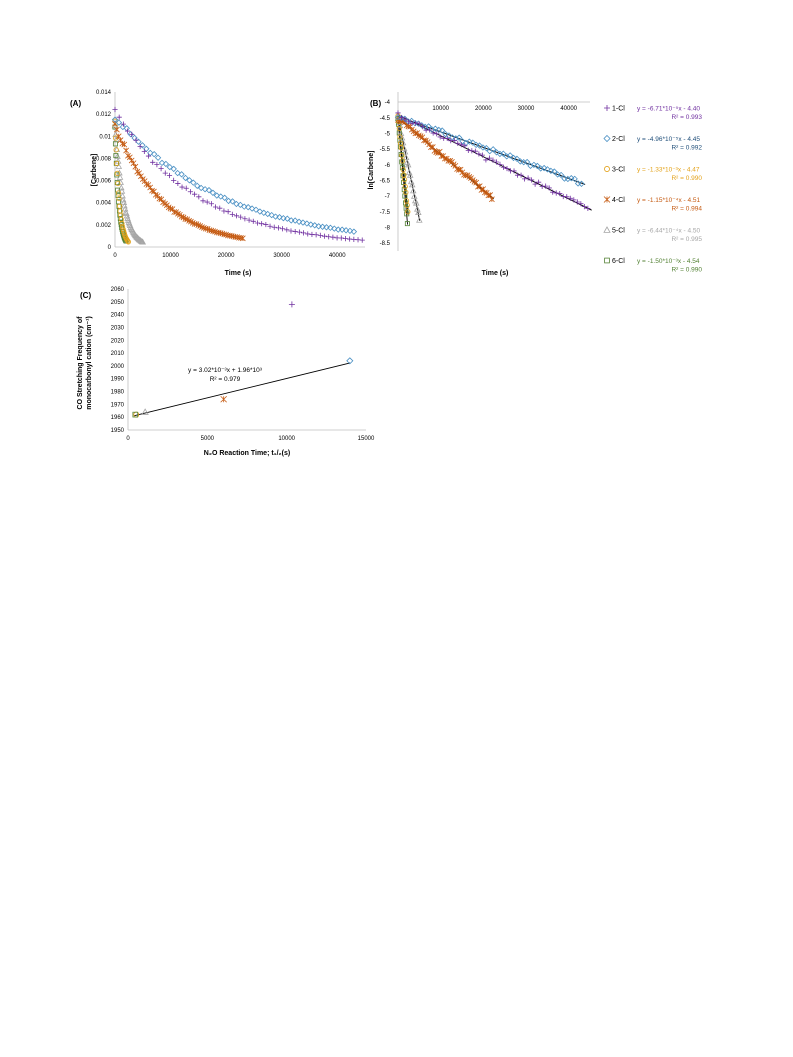 The width and height of the screenshot is (793, 1057). Describe the element at coordinates (686, 117) in the screenshot. I see `legend-r2-1-Cl: R² = 0.993` at that location.